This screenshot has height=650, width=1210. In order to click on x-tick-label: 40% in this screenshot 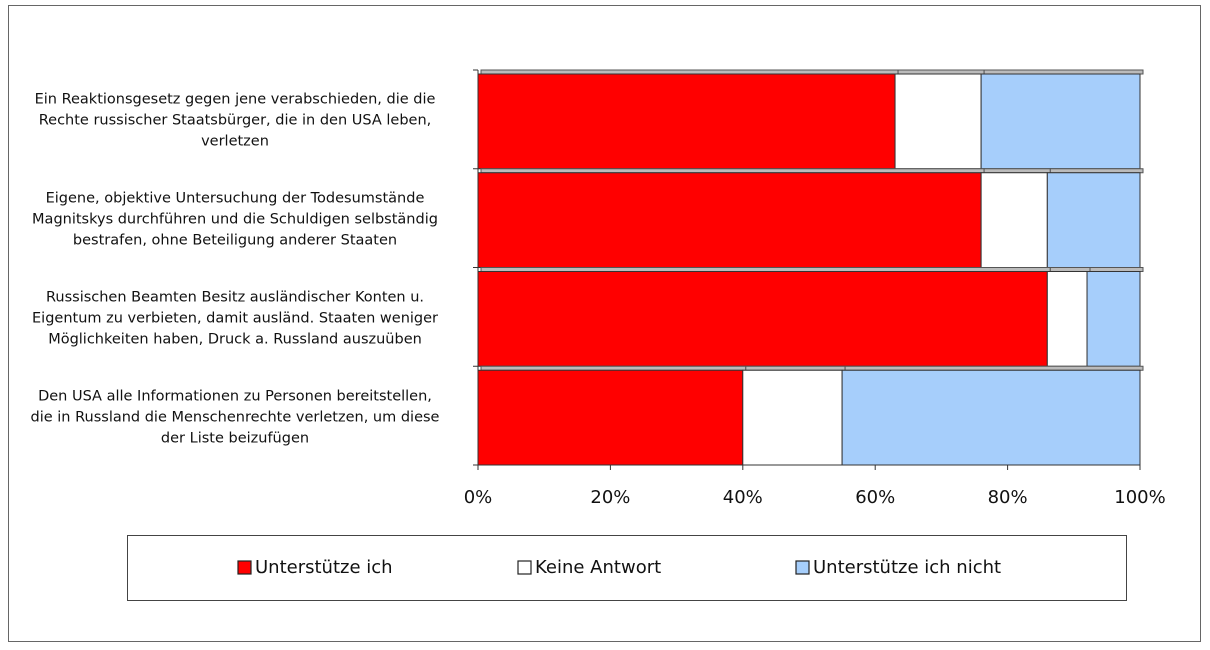, I will do `click(743, 497)`.